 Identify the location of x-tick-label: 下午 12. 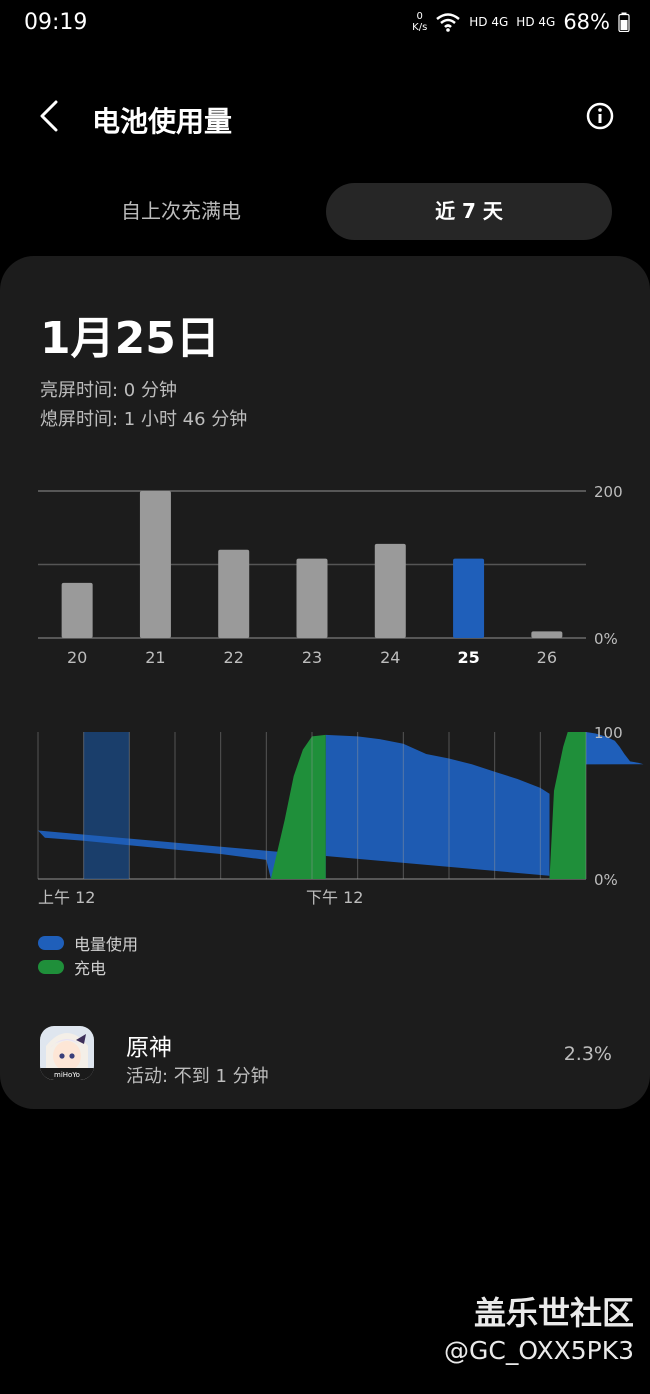
(334, 897).